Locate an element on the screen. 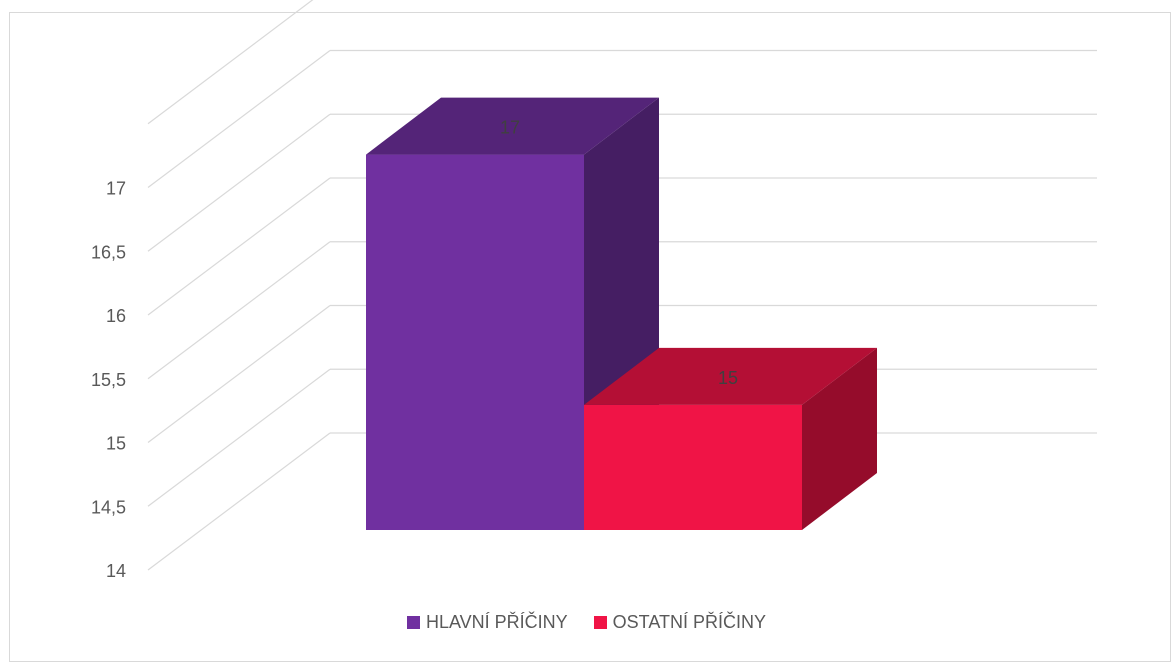 The width and height of the screenshot is (1173, 662). y-tick-label: 14,5 is located at coordinates (108, 507).